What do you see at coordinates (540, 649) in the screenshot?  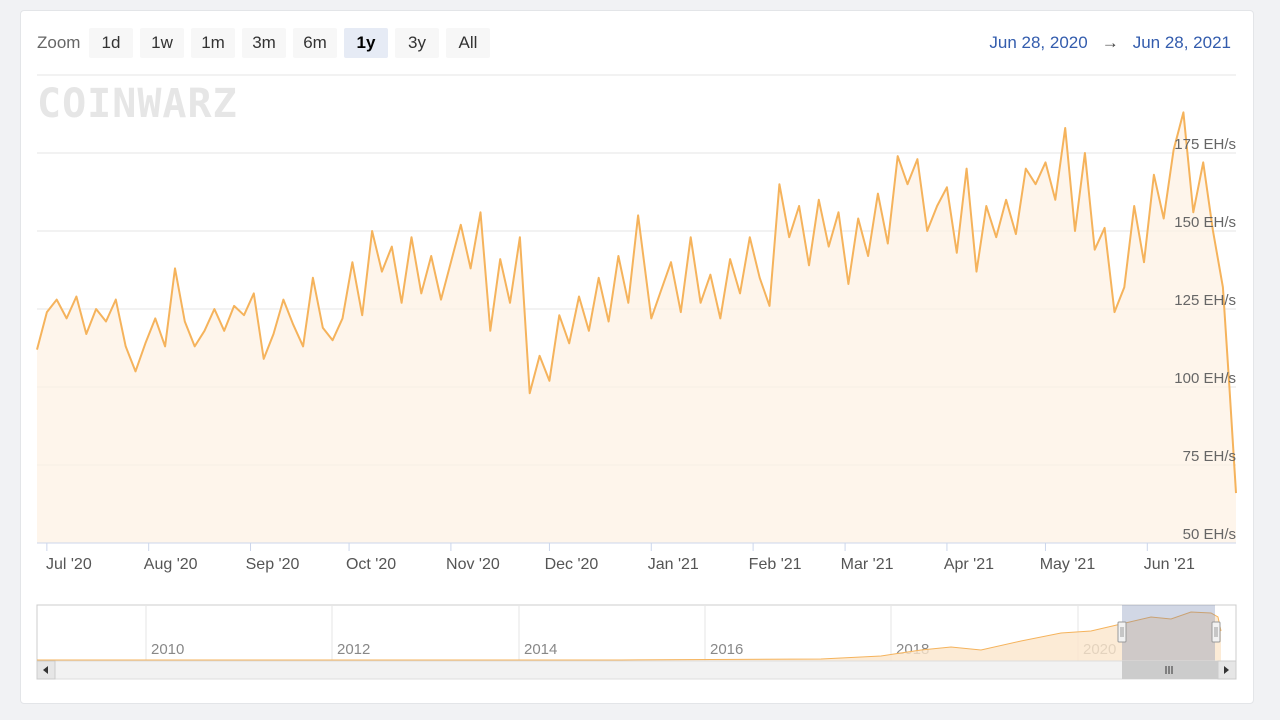 I see `navigator-year-label: 2014` at bounding box center [540, 649].